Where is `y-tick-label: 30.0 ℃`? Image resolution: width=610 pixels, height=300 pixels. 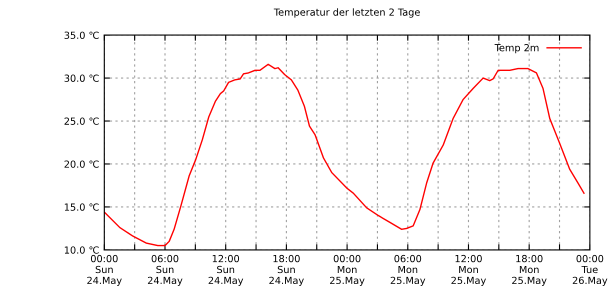 y-tick-label: 30.0 ℃ is located at coordinates (81, 78).